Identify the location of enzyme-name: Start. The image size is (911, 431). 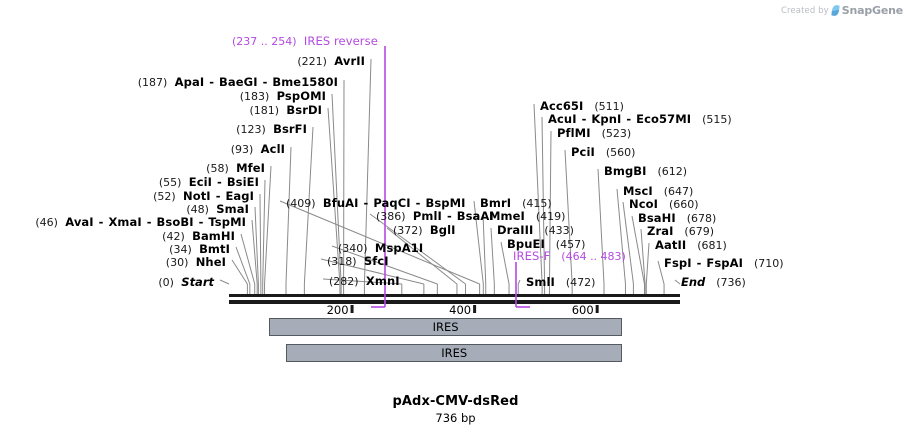
(197, 282).